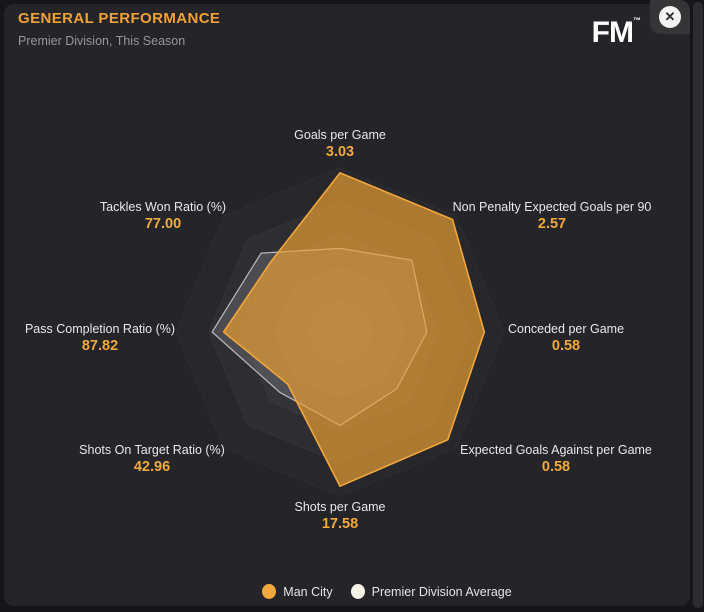 This screenshot has height=612, width=704. I want to click on close-icon: ✕, so click(670, 17).